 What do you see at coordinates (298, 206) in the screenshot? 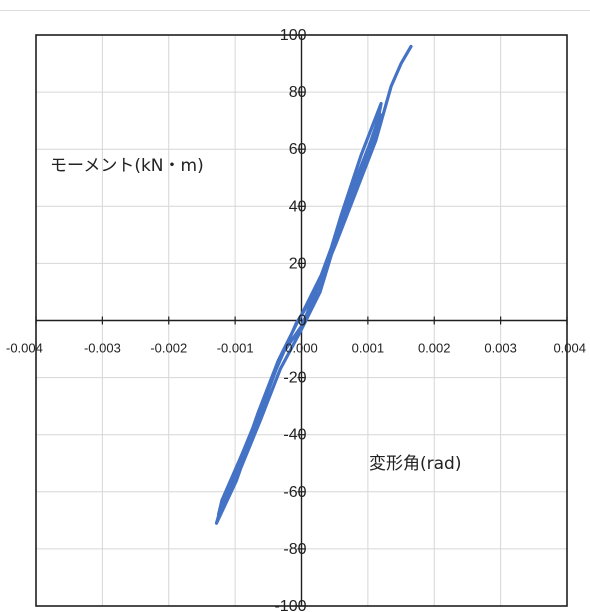
I see `y-tick-label: 40` at bounding box center [298, 206].